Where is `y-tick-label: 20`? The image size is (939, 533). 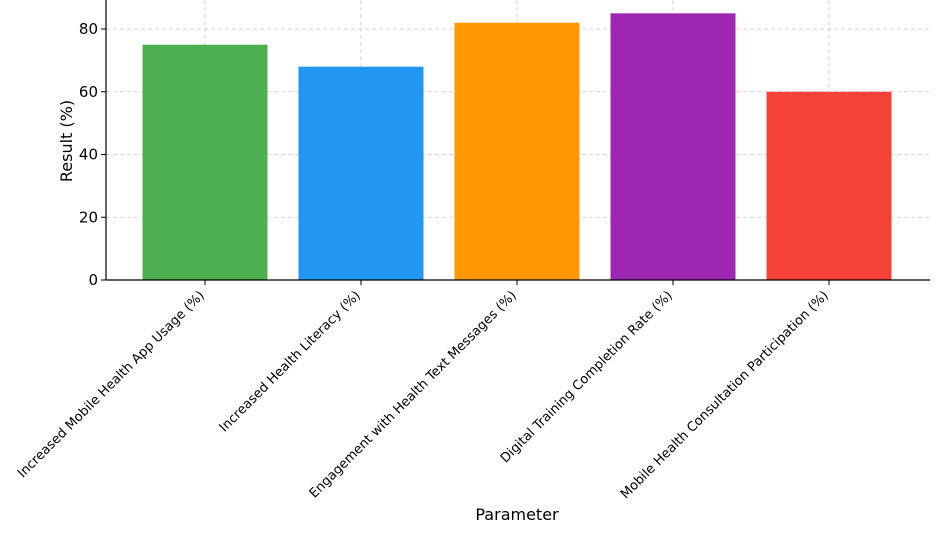
y-tick-label: 20 is located at coordinates (88, 217).